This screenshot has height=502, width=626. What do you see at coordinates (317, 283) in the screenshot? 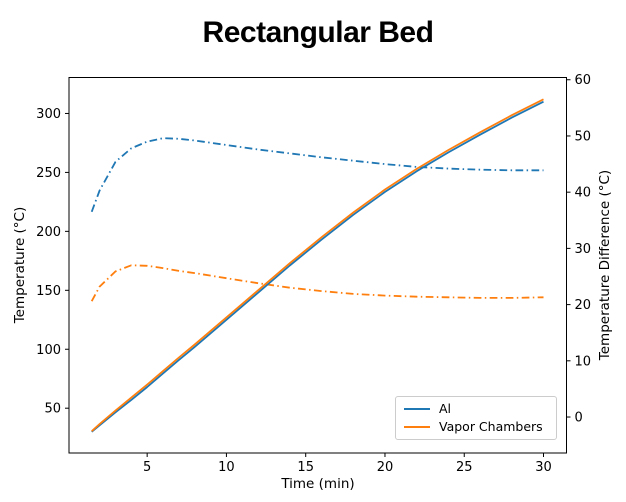
I see `series-line-vapor-chambers-temp-difference` at bounding box center [317, 283].